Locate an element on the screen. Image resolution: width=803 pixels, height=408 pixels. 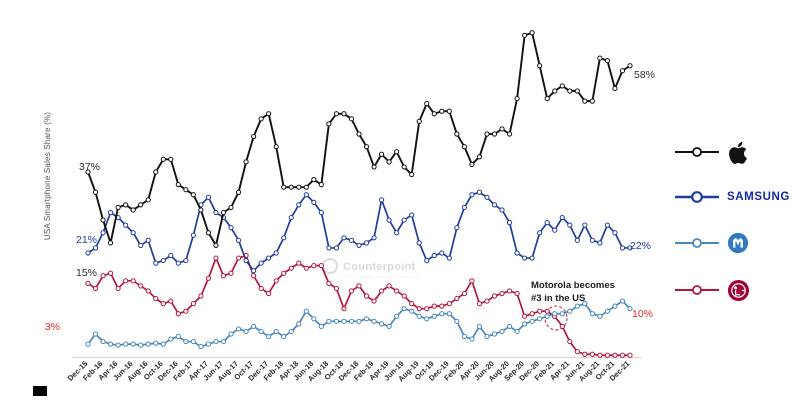
series-samsung is located at coordinates (359, 231).